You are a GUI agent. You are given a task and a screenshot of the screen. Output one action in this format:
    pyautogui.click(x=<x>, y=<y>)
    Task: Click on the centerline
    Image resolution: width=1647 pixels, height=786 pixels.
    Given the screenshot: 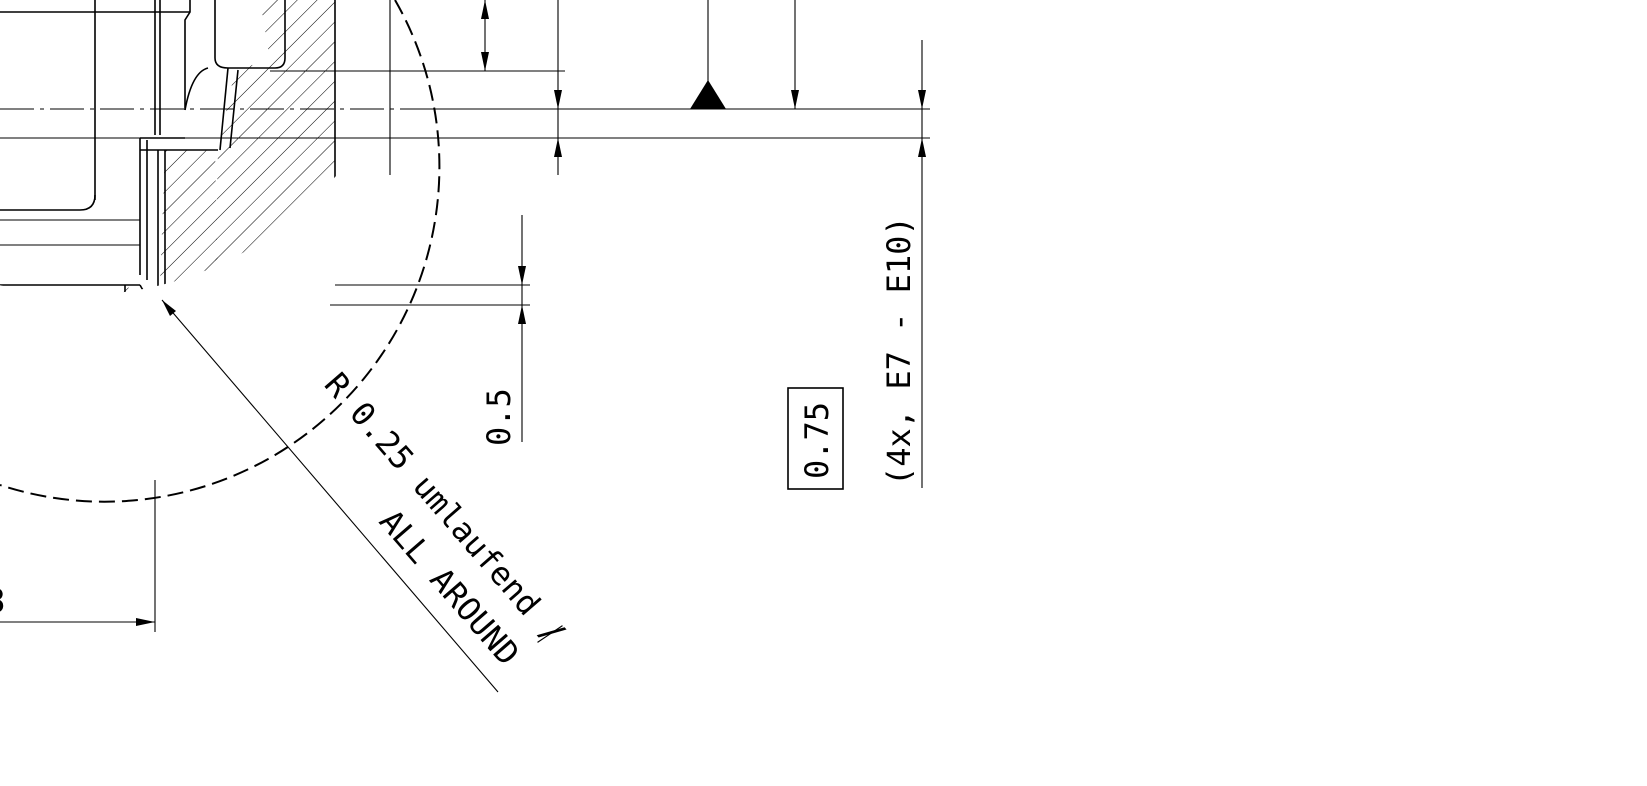 What is the action you would take?
    pyautogui.click(x=200, y=87)
    